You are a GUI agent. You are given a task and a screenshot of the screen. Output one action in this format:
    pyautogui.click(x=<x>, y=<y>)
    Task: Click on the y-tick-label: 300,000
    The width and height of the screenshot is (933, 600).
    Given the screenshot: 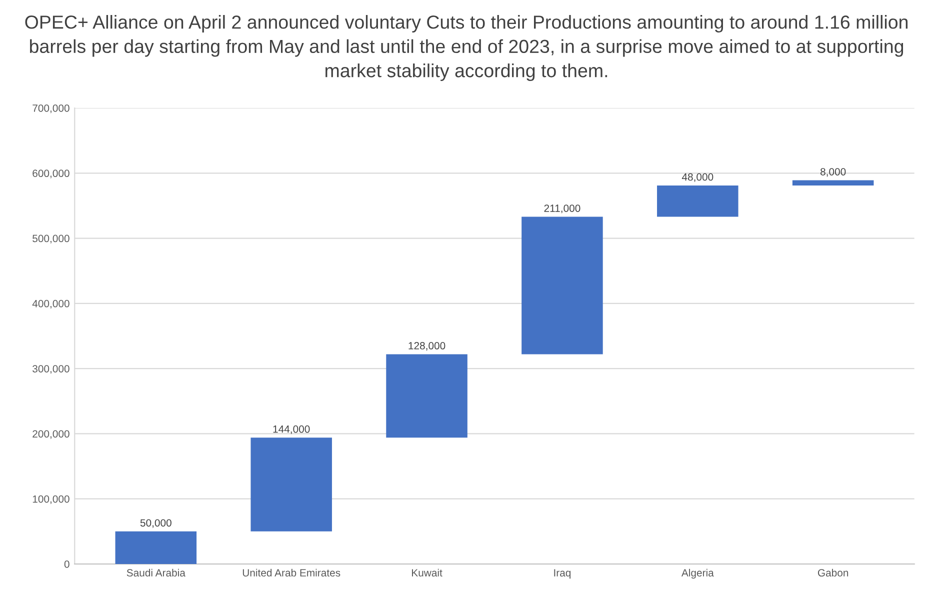 What is the action you would take?
    pyautogui.click(x=51, y=369)
    